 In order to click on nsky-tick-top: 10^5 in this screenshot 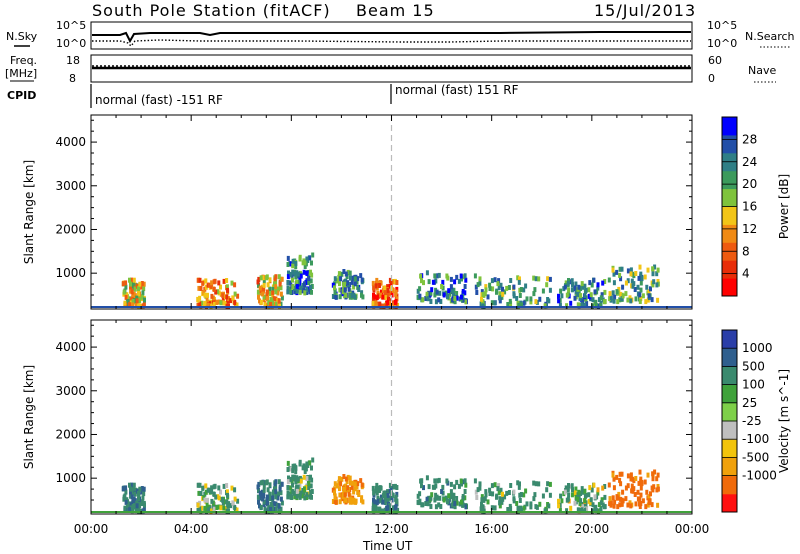, I will do `click(71, 25)`.